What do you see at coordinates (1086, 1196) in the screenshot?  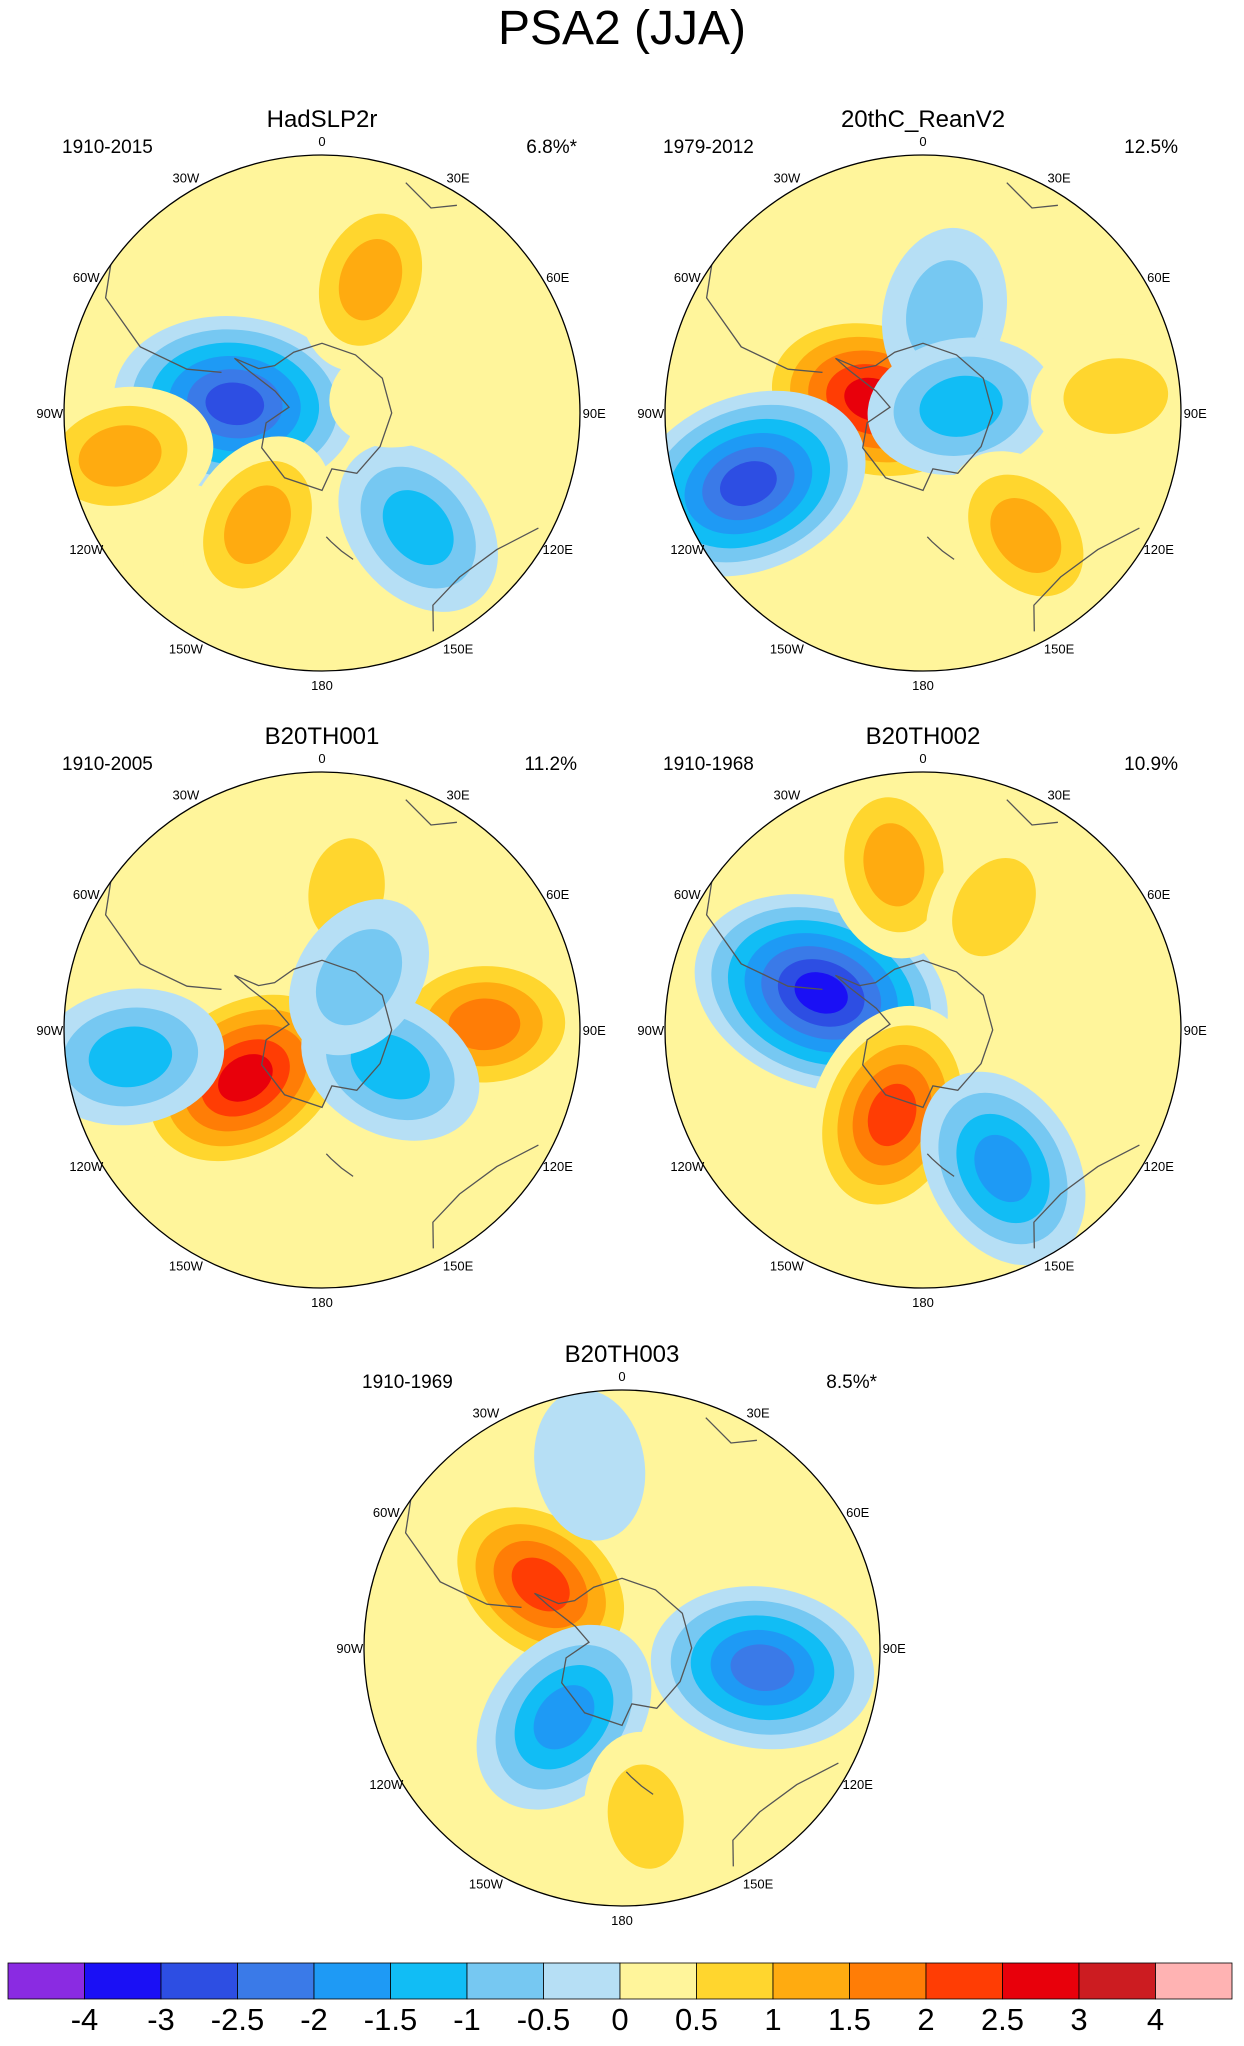 I see `australia-coast` at bounding box center [1086, 1196].